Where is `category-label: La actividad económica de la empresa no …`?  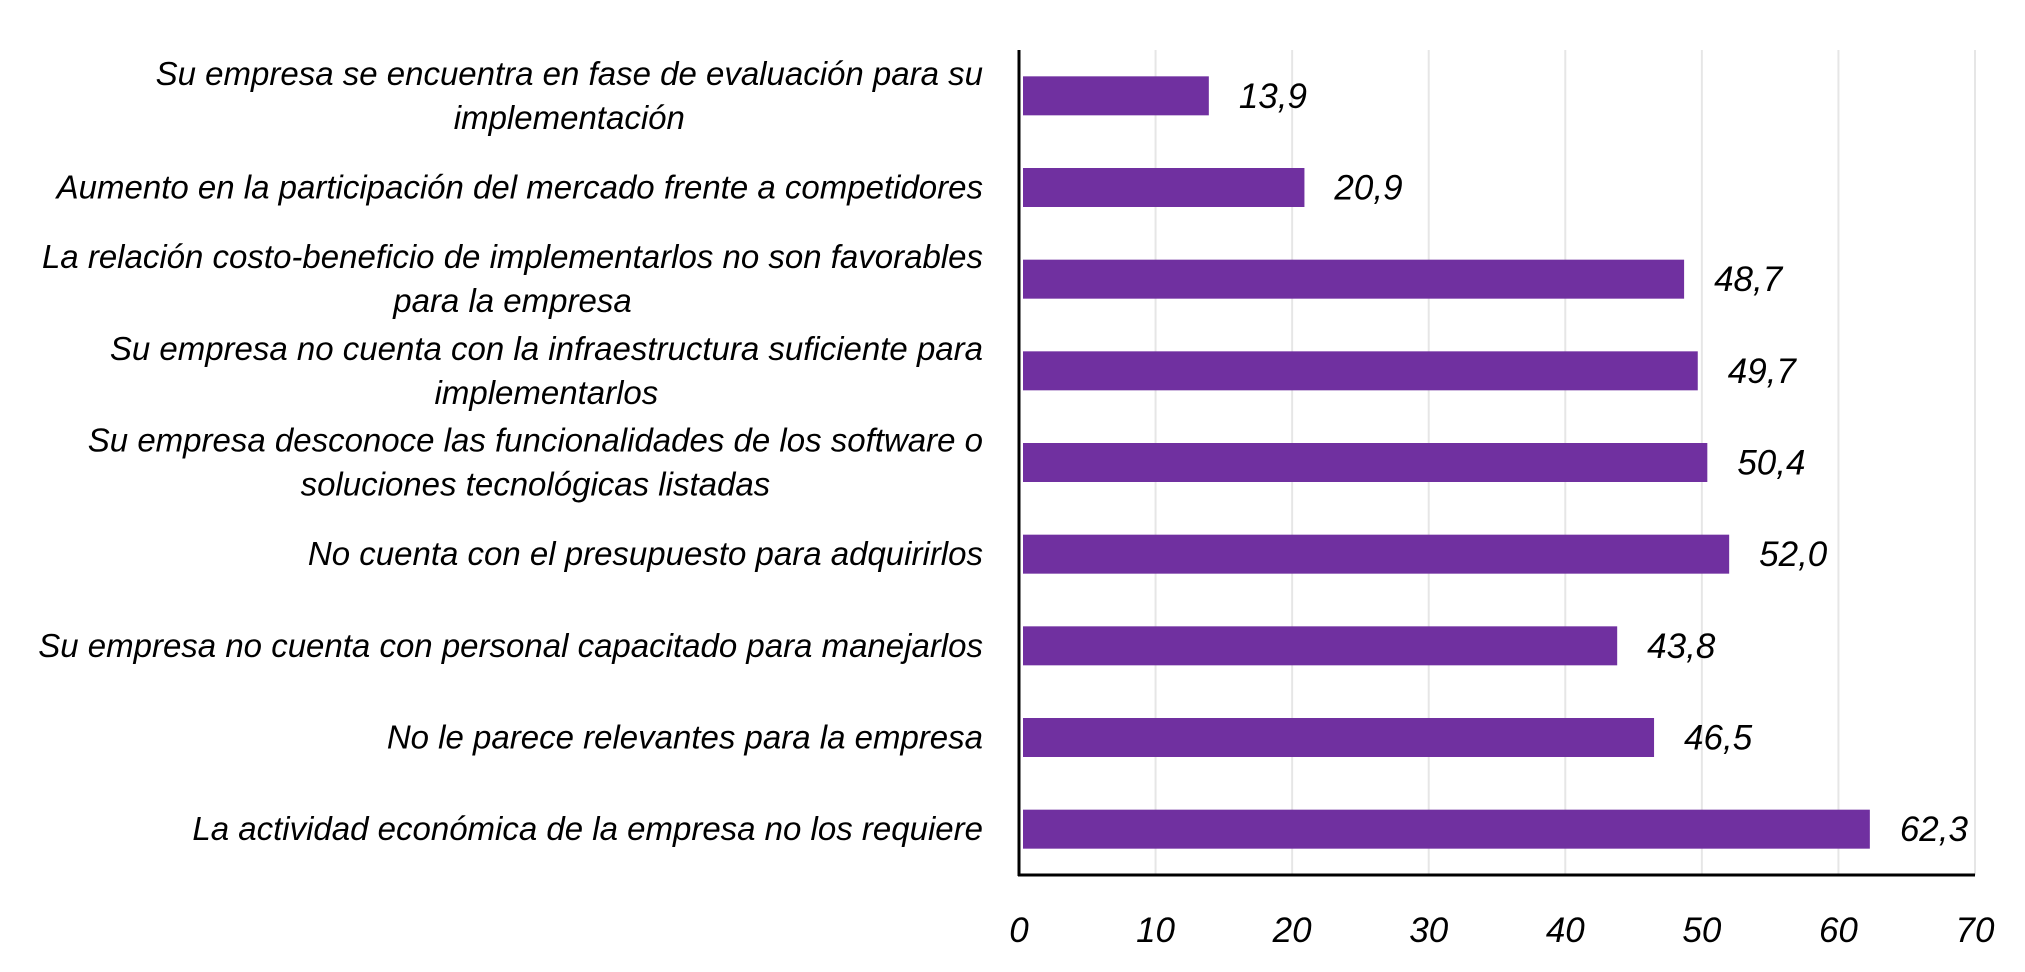
category-label: La actividad económica de la empresa no … is located at coordinates (587, 828).